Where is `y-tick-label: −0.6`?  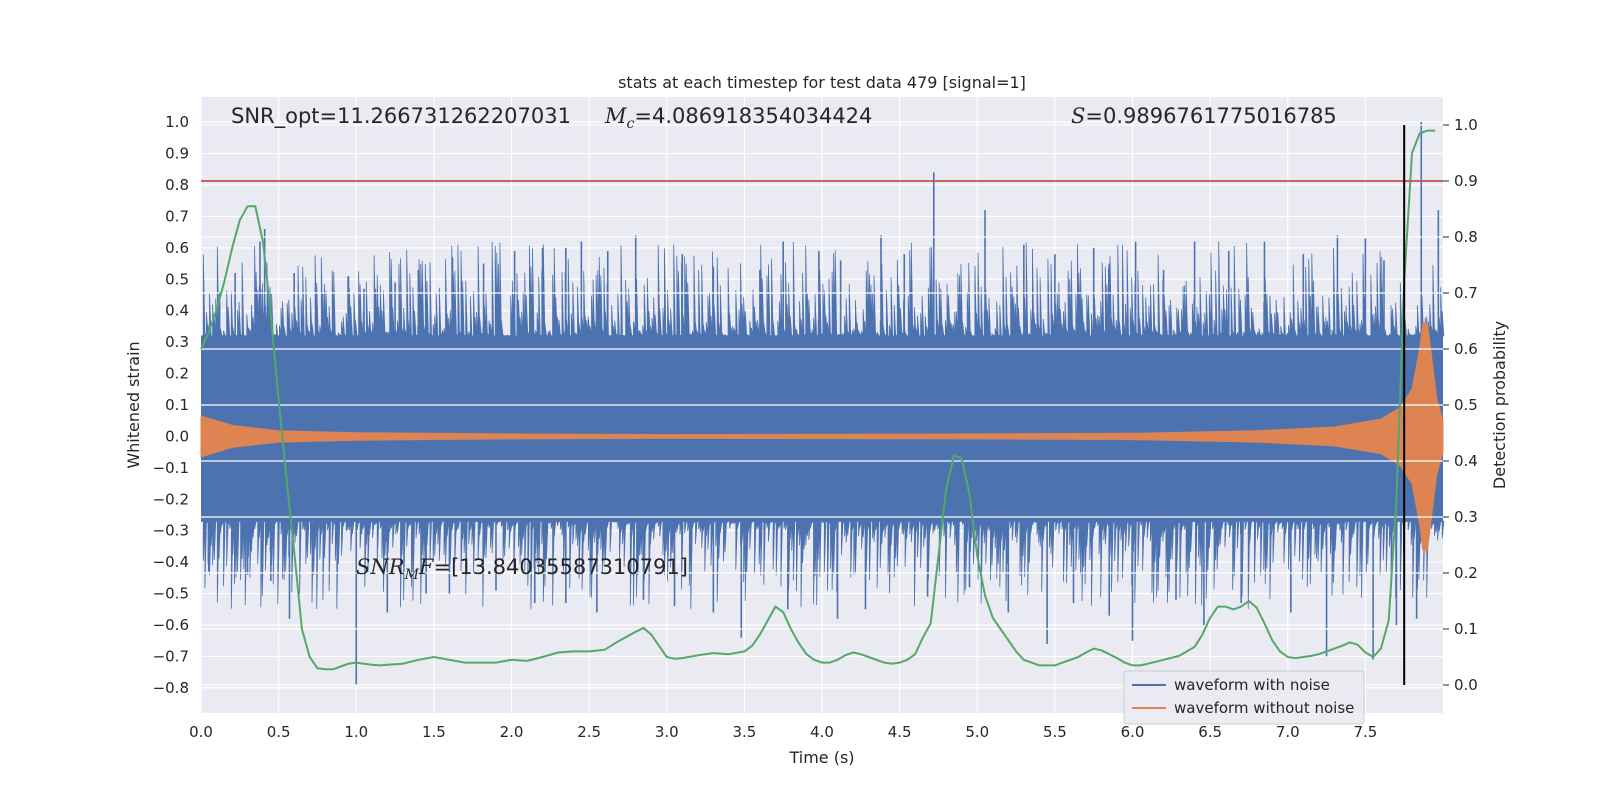
y-tick-label: −0.6 is located at coordinates (171, 625).